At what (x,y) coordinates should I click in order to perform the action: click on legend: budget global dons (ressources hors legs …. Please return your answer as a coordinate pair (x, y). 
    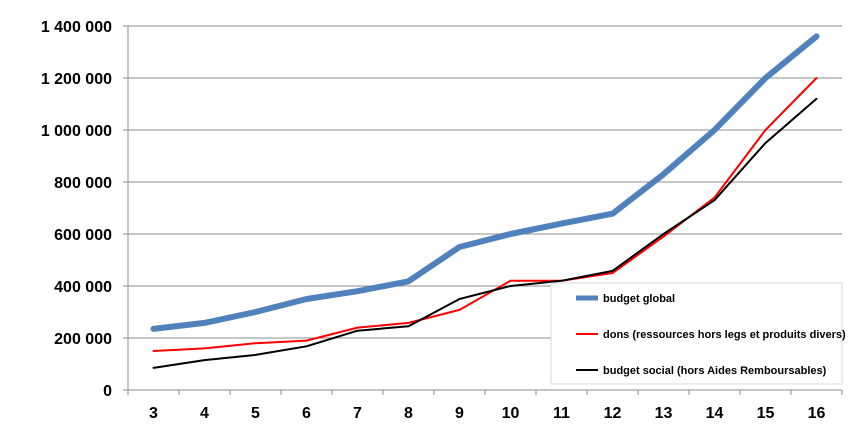
    Looking at the image, I should click on (698, 333).